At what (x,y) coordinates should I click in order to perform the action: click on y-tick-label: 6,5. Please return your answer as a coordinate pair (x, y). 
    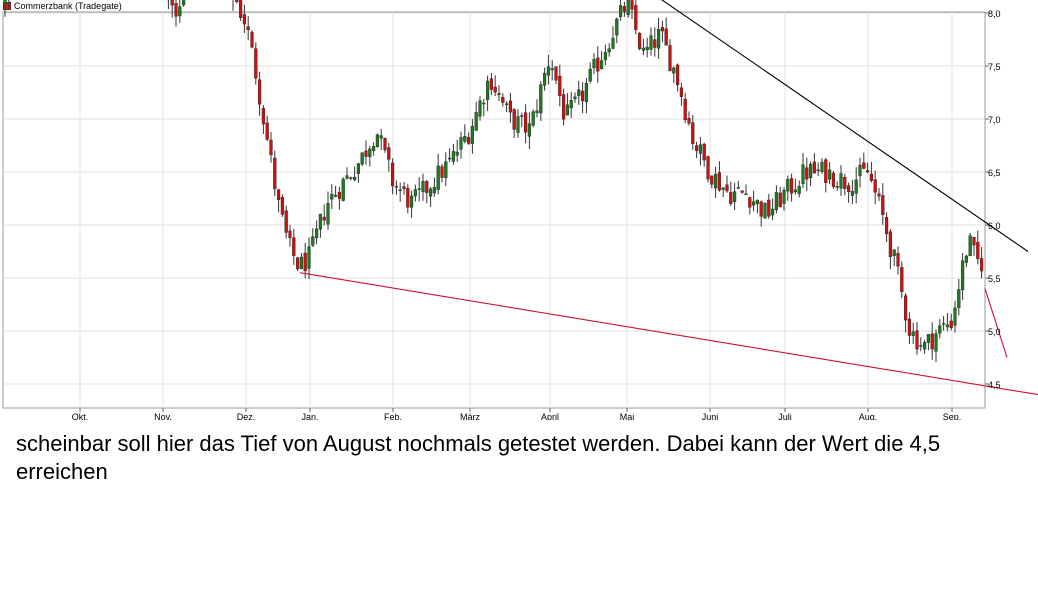
    Looking at the image, I should click on (994, 173).